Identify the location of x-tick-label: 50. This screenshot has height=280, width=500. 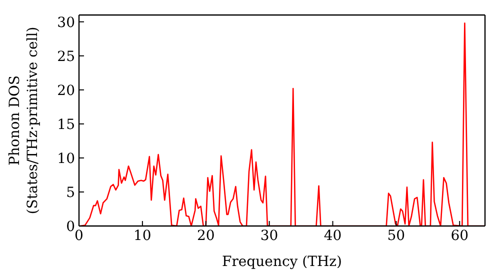
(396, 236).